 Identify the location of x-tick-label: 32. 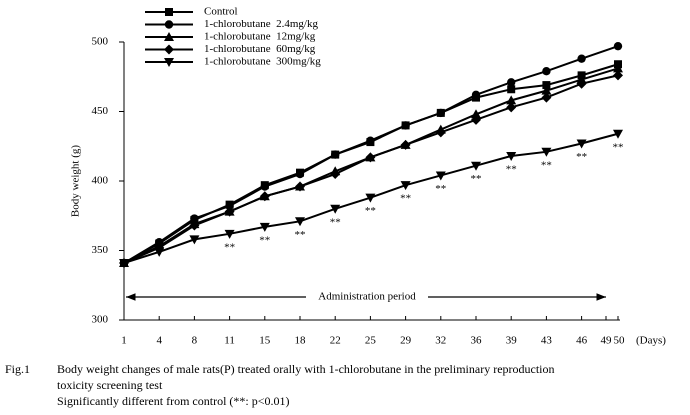
(440, 341).